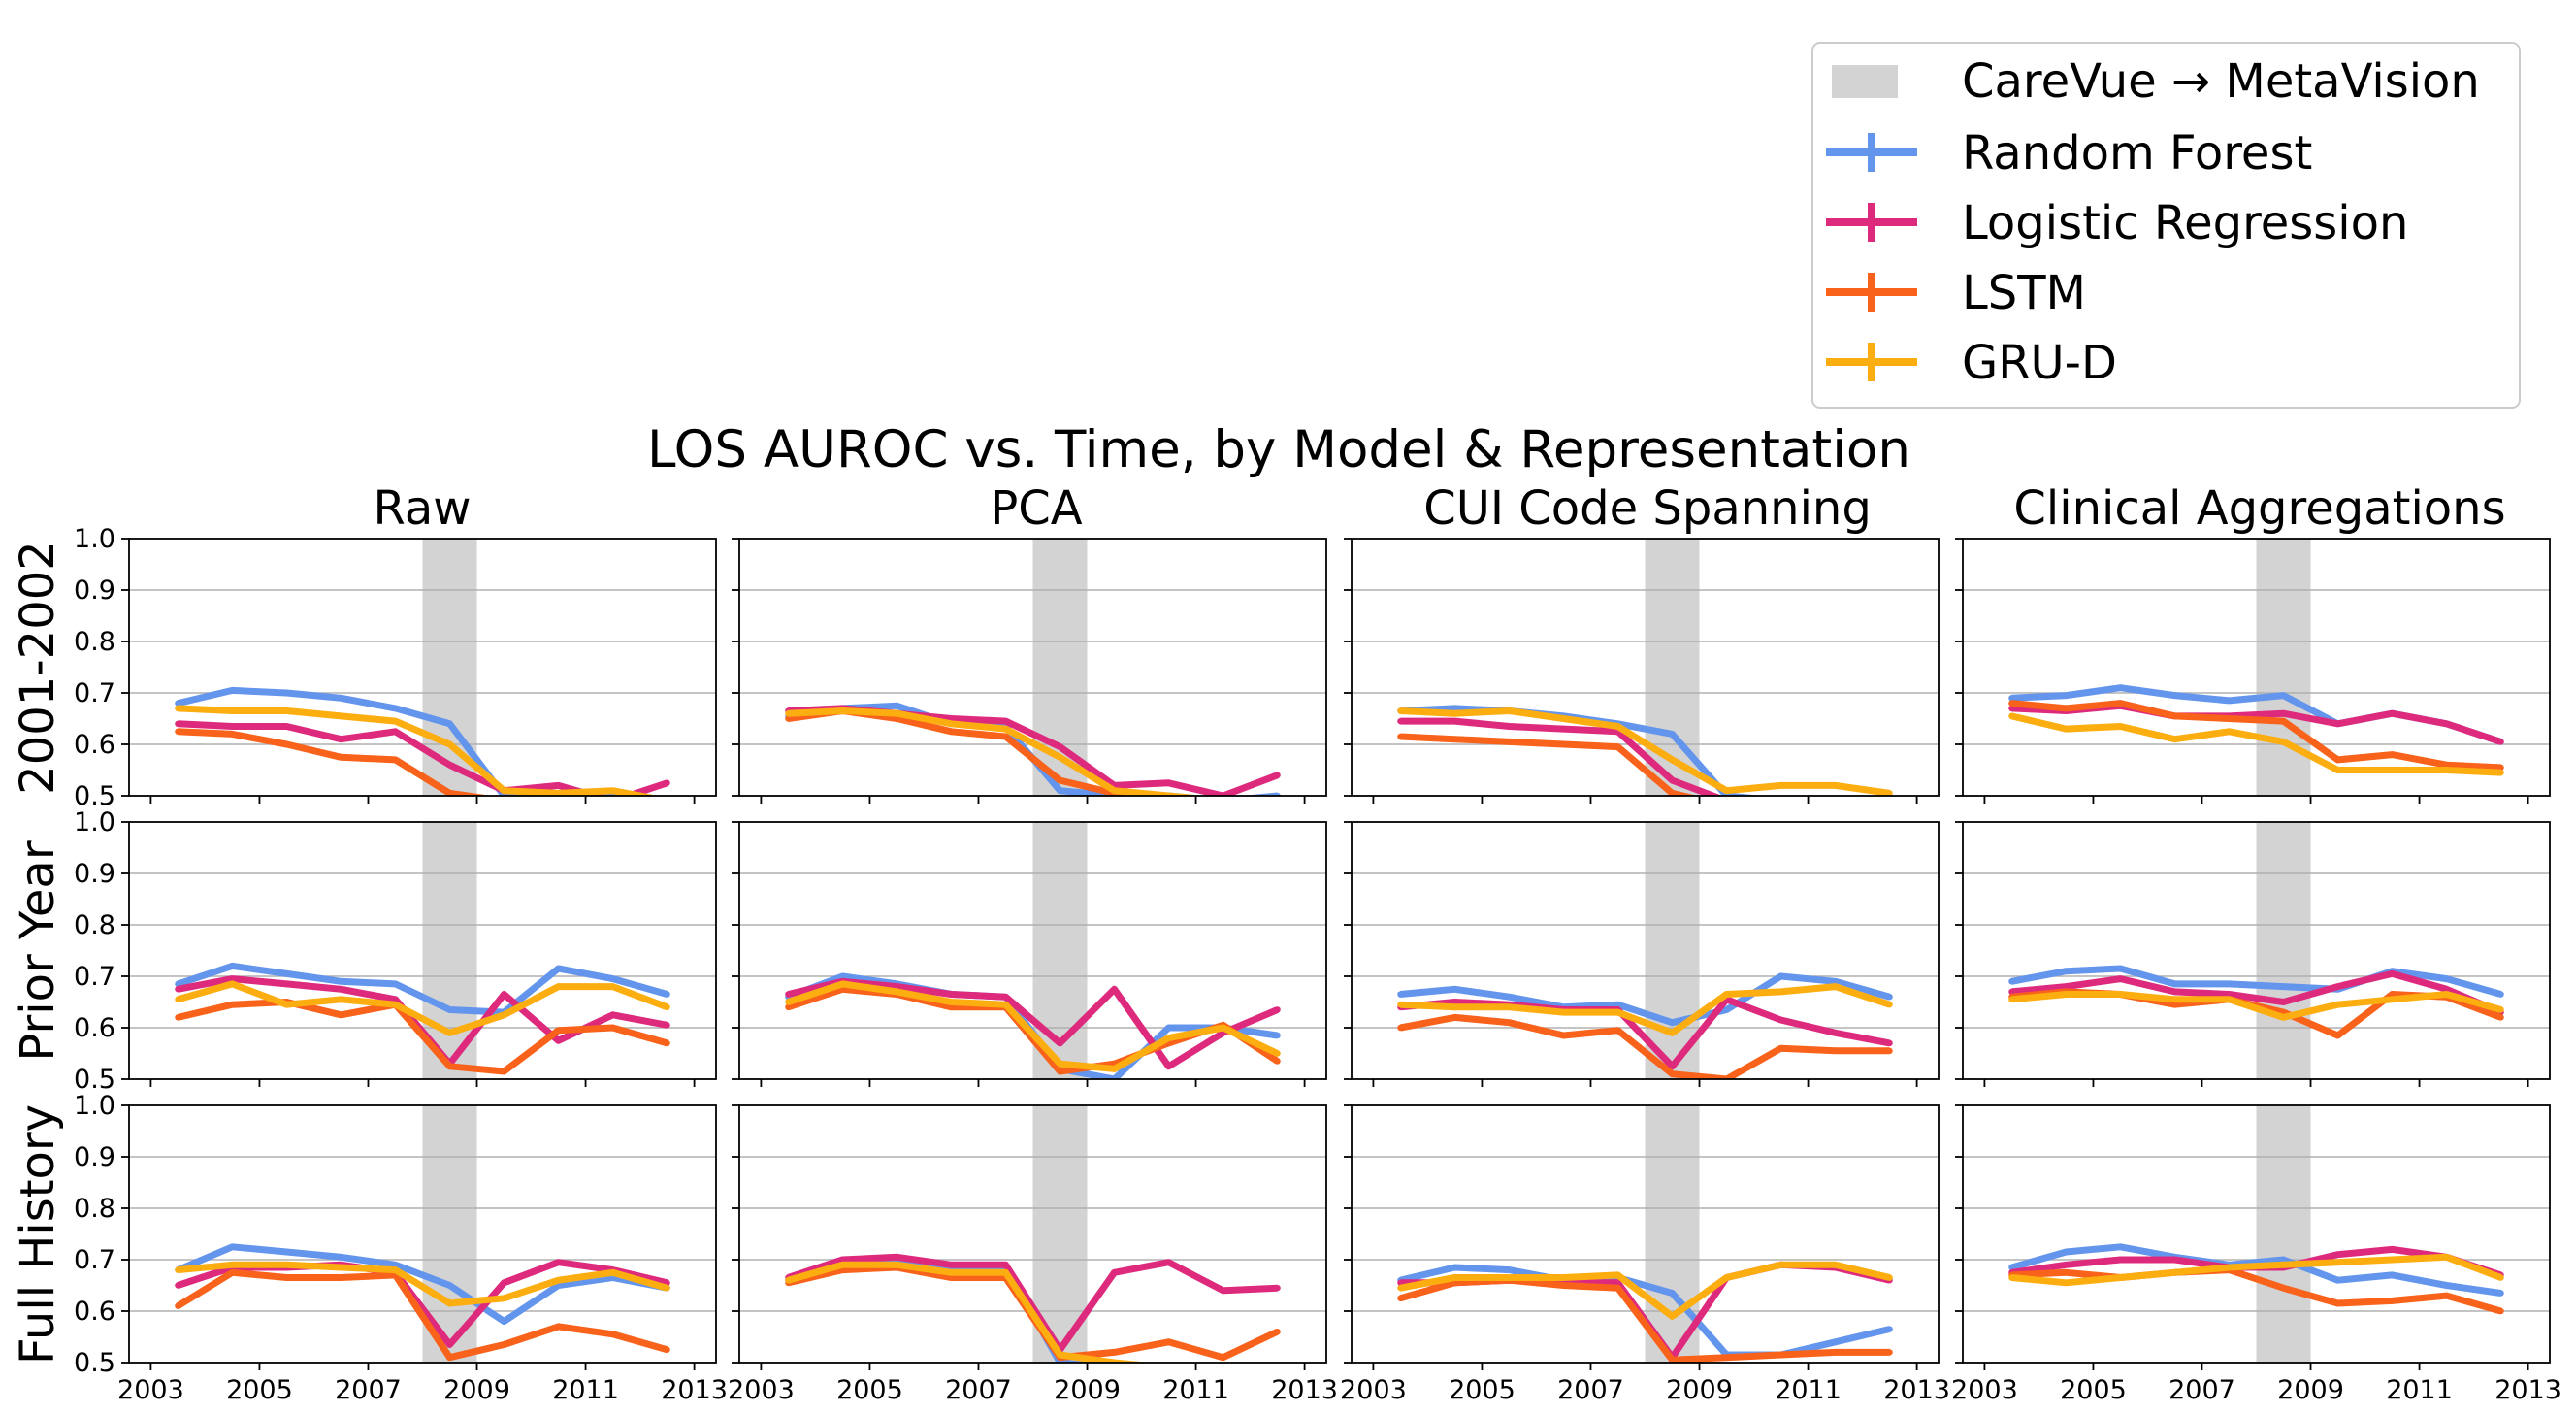 Image resolution: width=2576 pixels, height=1413 pixels. What do you see at coordinates (2259, 509) in the screenshot?
I see `column-title-clinical: Clinical Aggregations` at bounding box center [2259, 509].